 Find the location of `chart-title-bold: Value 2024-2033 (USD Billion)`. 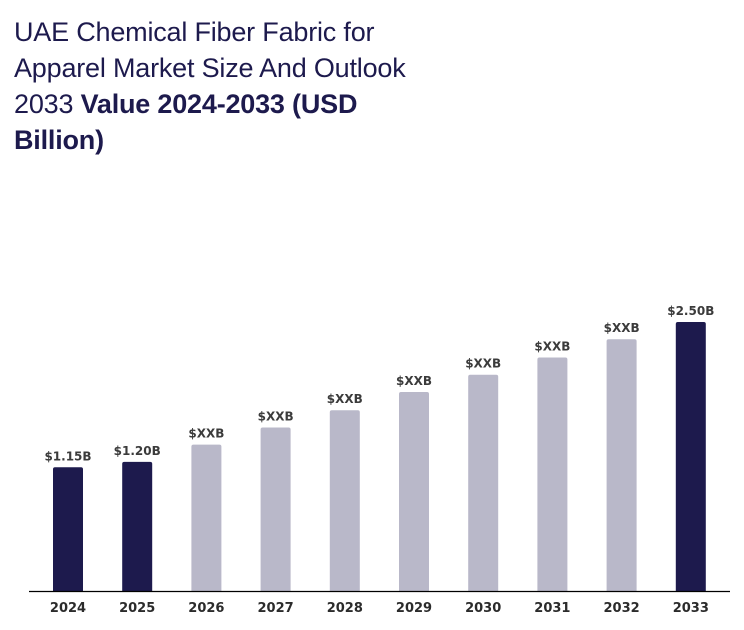

chart-title-bold: Value 2024-2033 (USD Billion) is located at coordinates (186, 122).